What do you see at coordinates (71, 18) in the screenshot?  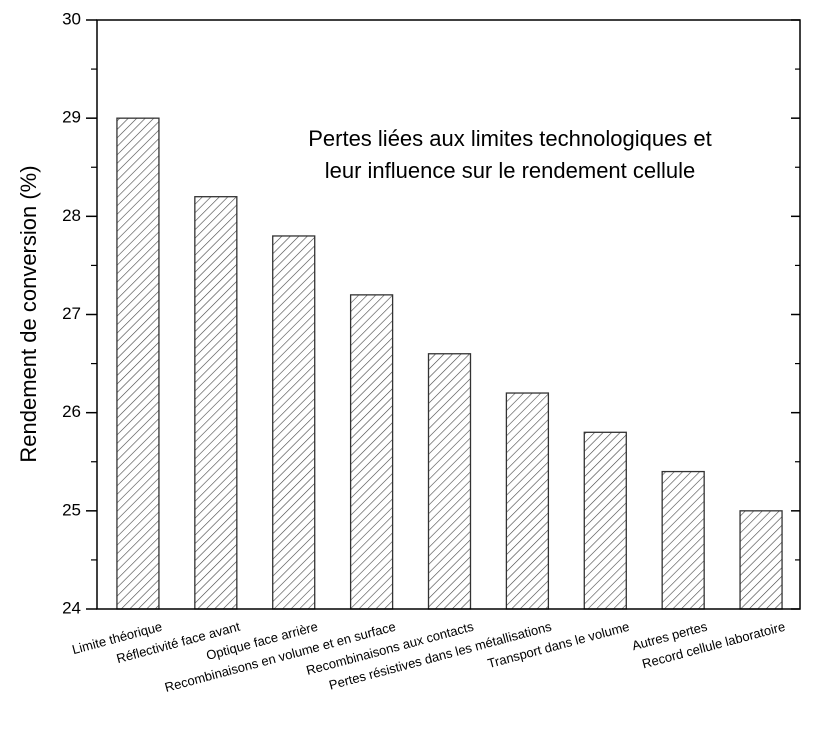 I see `y-tick-label: 30` at bounding box center [71, 18].